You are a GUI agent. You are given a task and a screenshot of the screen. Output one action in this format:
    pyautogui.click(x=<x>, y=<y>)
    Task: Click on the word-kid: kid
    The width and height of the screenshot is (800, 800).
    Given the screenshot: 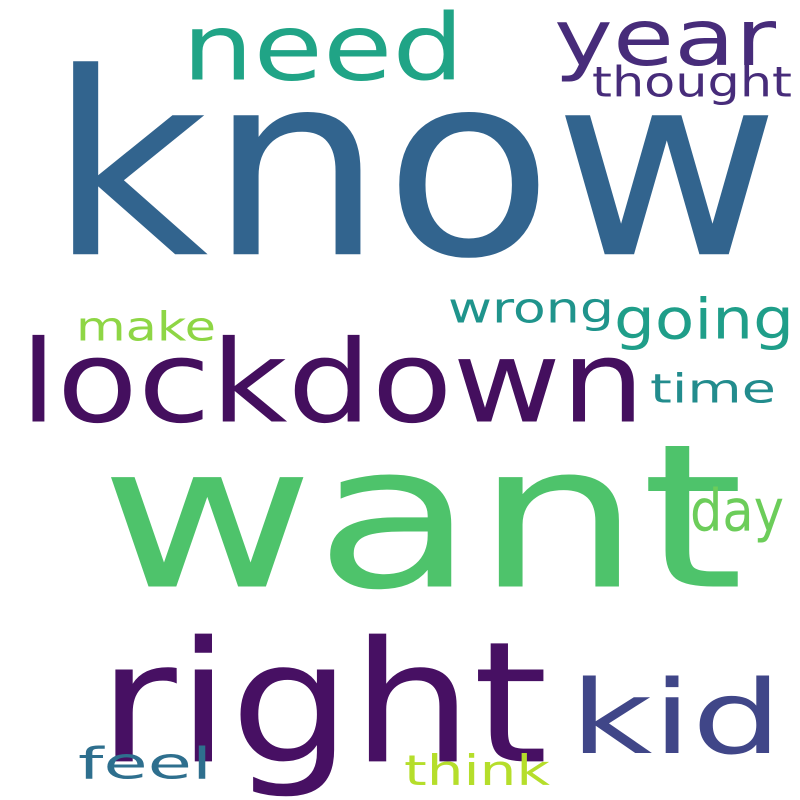 What is the action you would take?
    pyautogui.click(x=676, y=718)
    